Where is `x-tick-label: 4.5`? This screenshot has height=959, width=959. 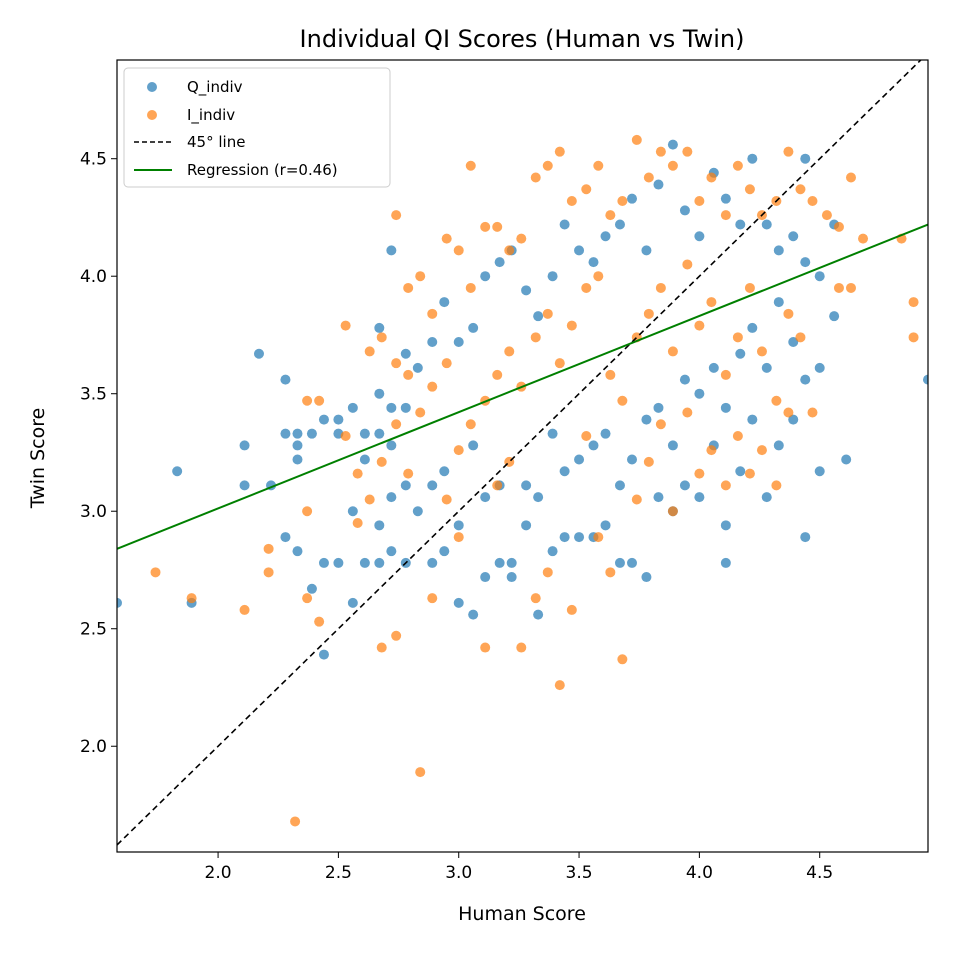
x-tick-label: 4.5 is located at coordinates (819, 873).